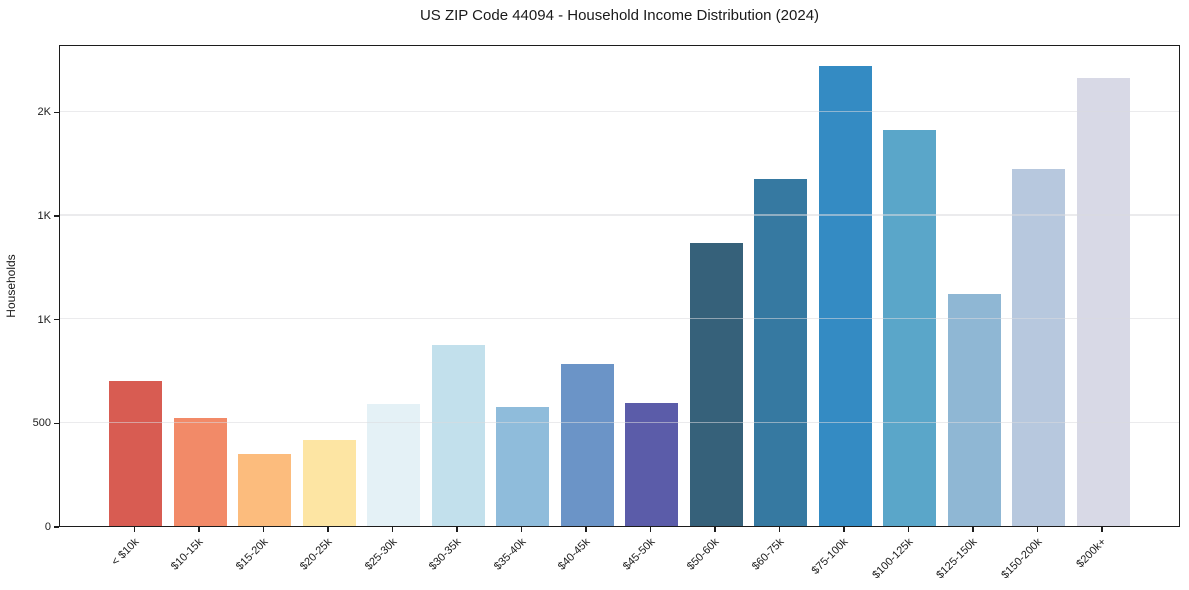 The image size is (1189, 590). I want to click on y-tick-label-1000: 1K, so click(44, 319).